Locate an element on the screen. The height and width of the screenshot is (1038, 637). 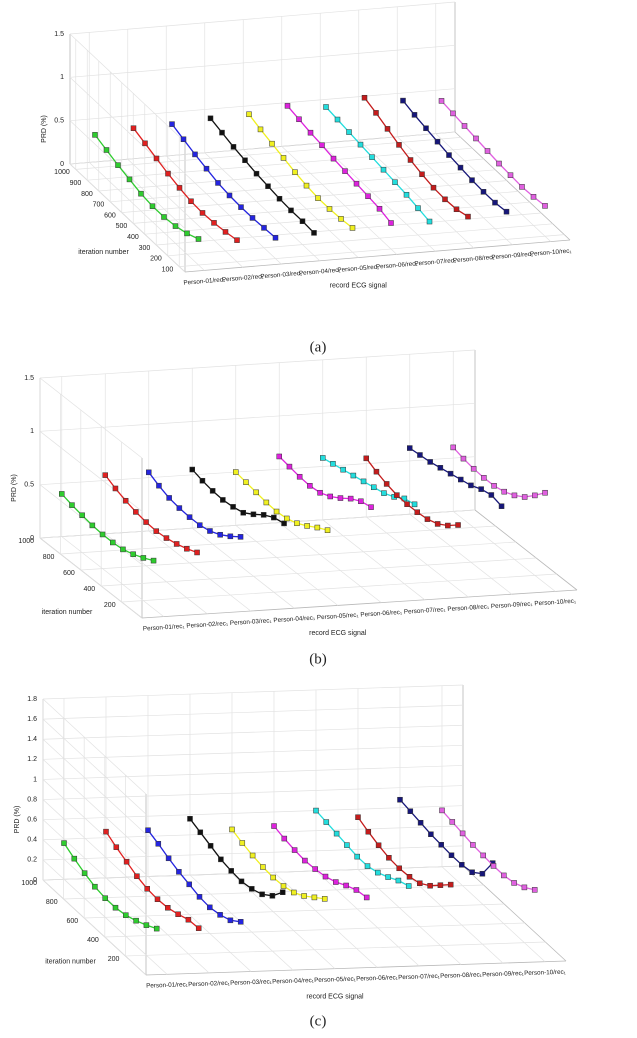
x-tick-label: Person-04/rec₁ is located at coordinates (320, 272).